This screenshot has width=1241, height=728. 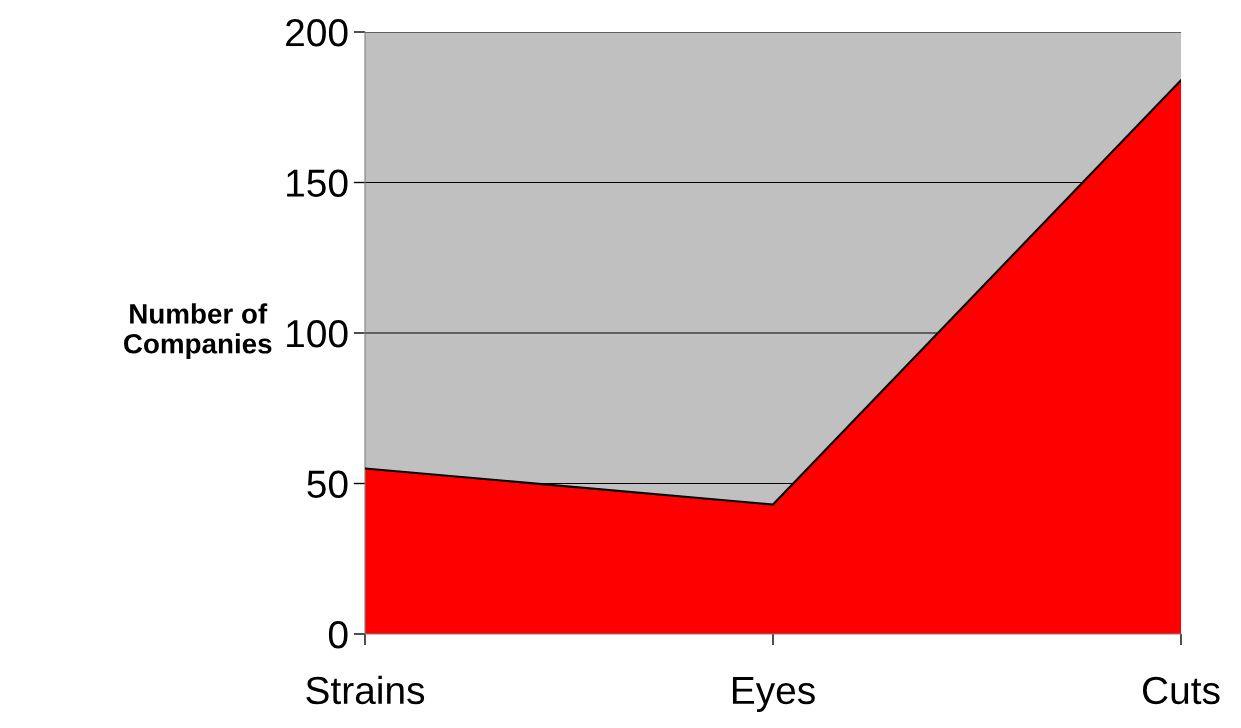 I want to click on y-tick-label: 100, so click(x=317, y=333).